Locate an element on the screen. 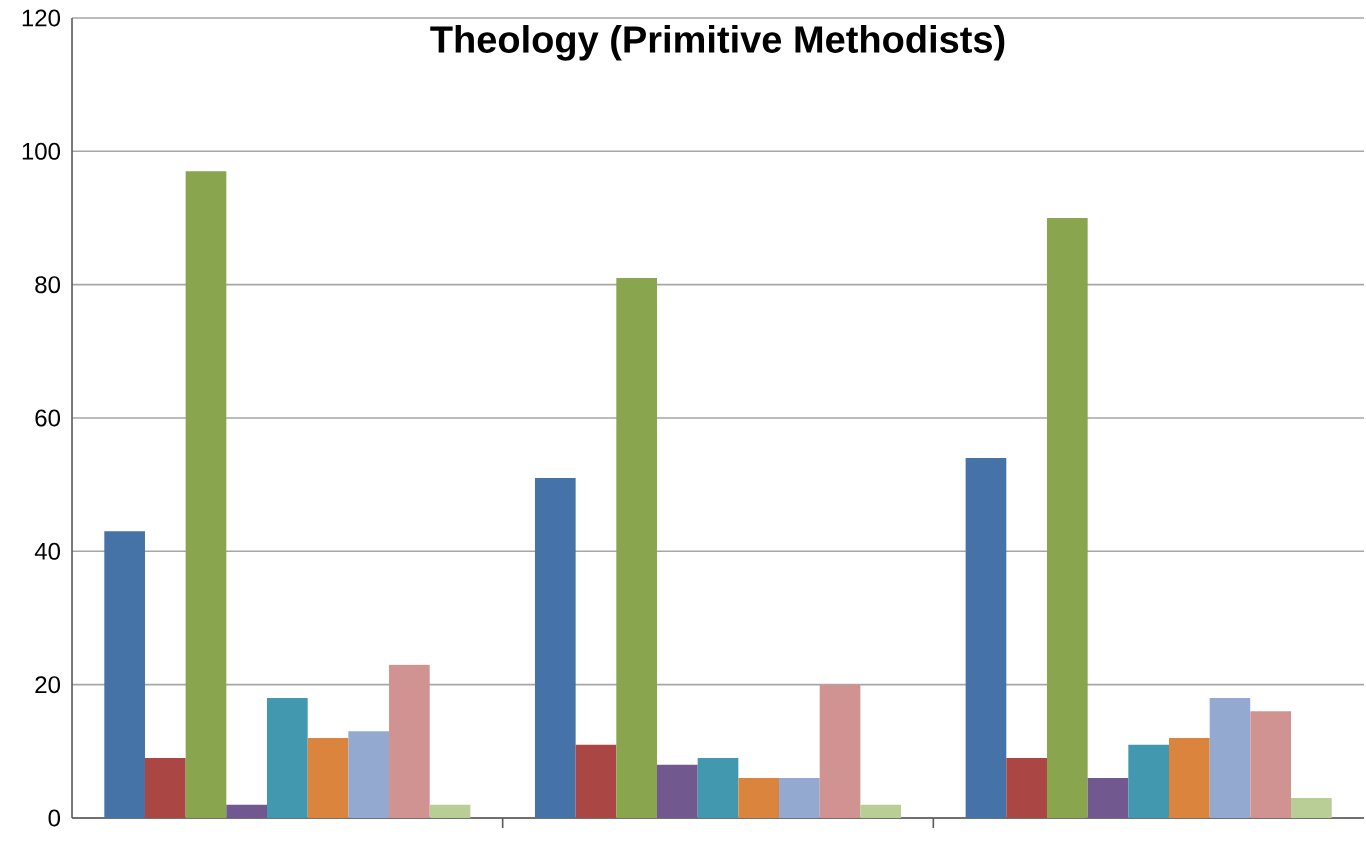 The height and width of the screenshot is (844, 1366). y-tick-label: 0 is located at coordinates (54, 818).